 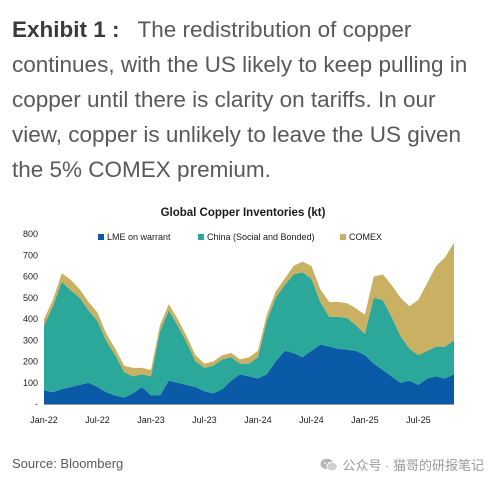 What do you see at coordinates (329, 464) in the screenshot?
I see `wechat-logo-icon` at bounding box center [329, 464].